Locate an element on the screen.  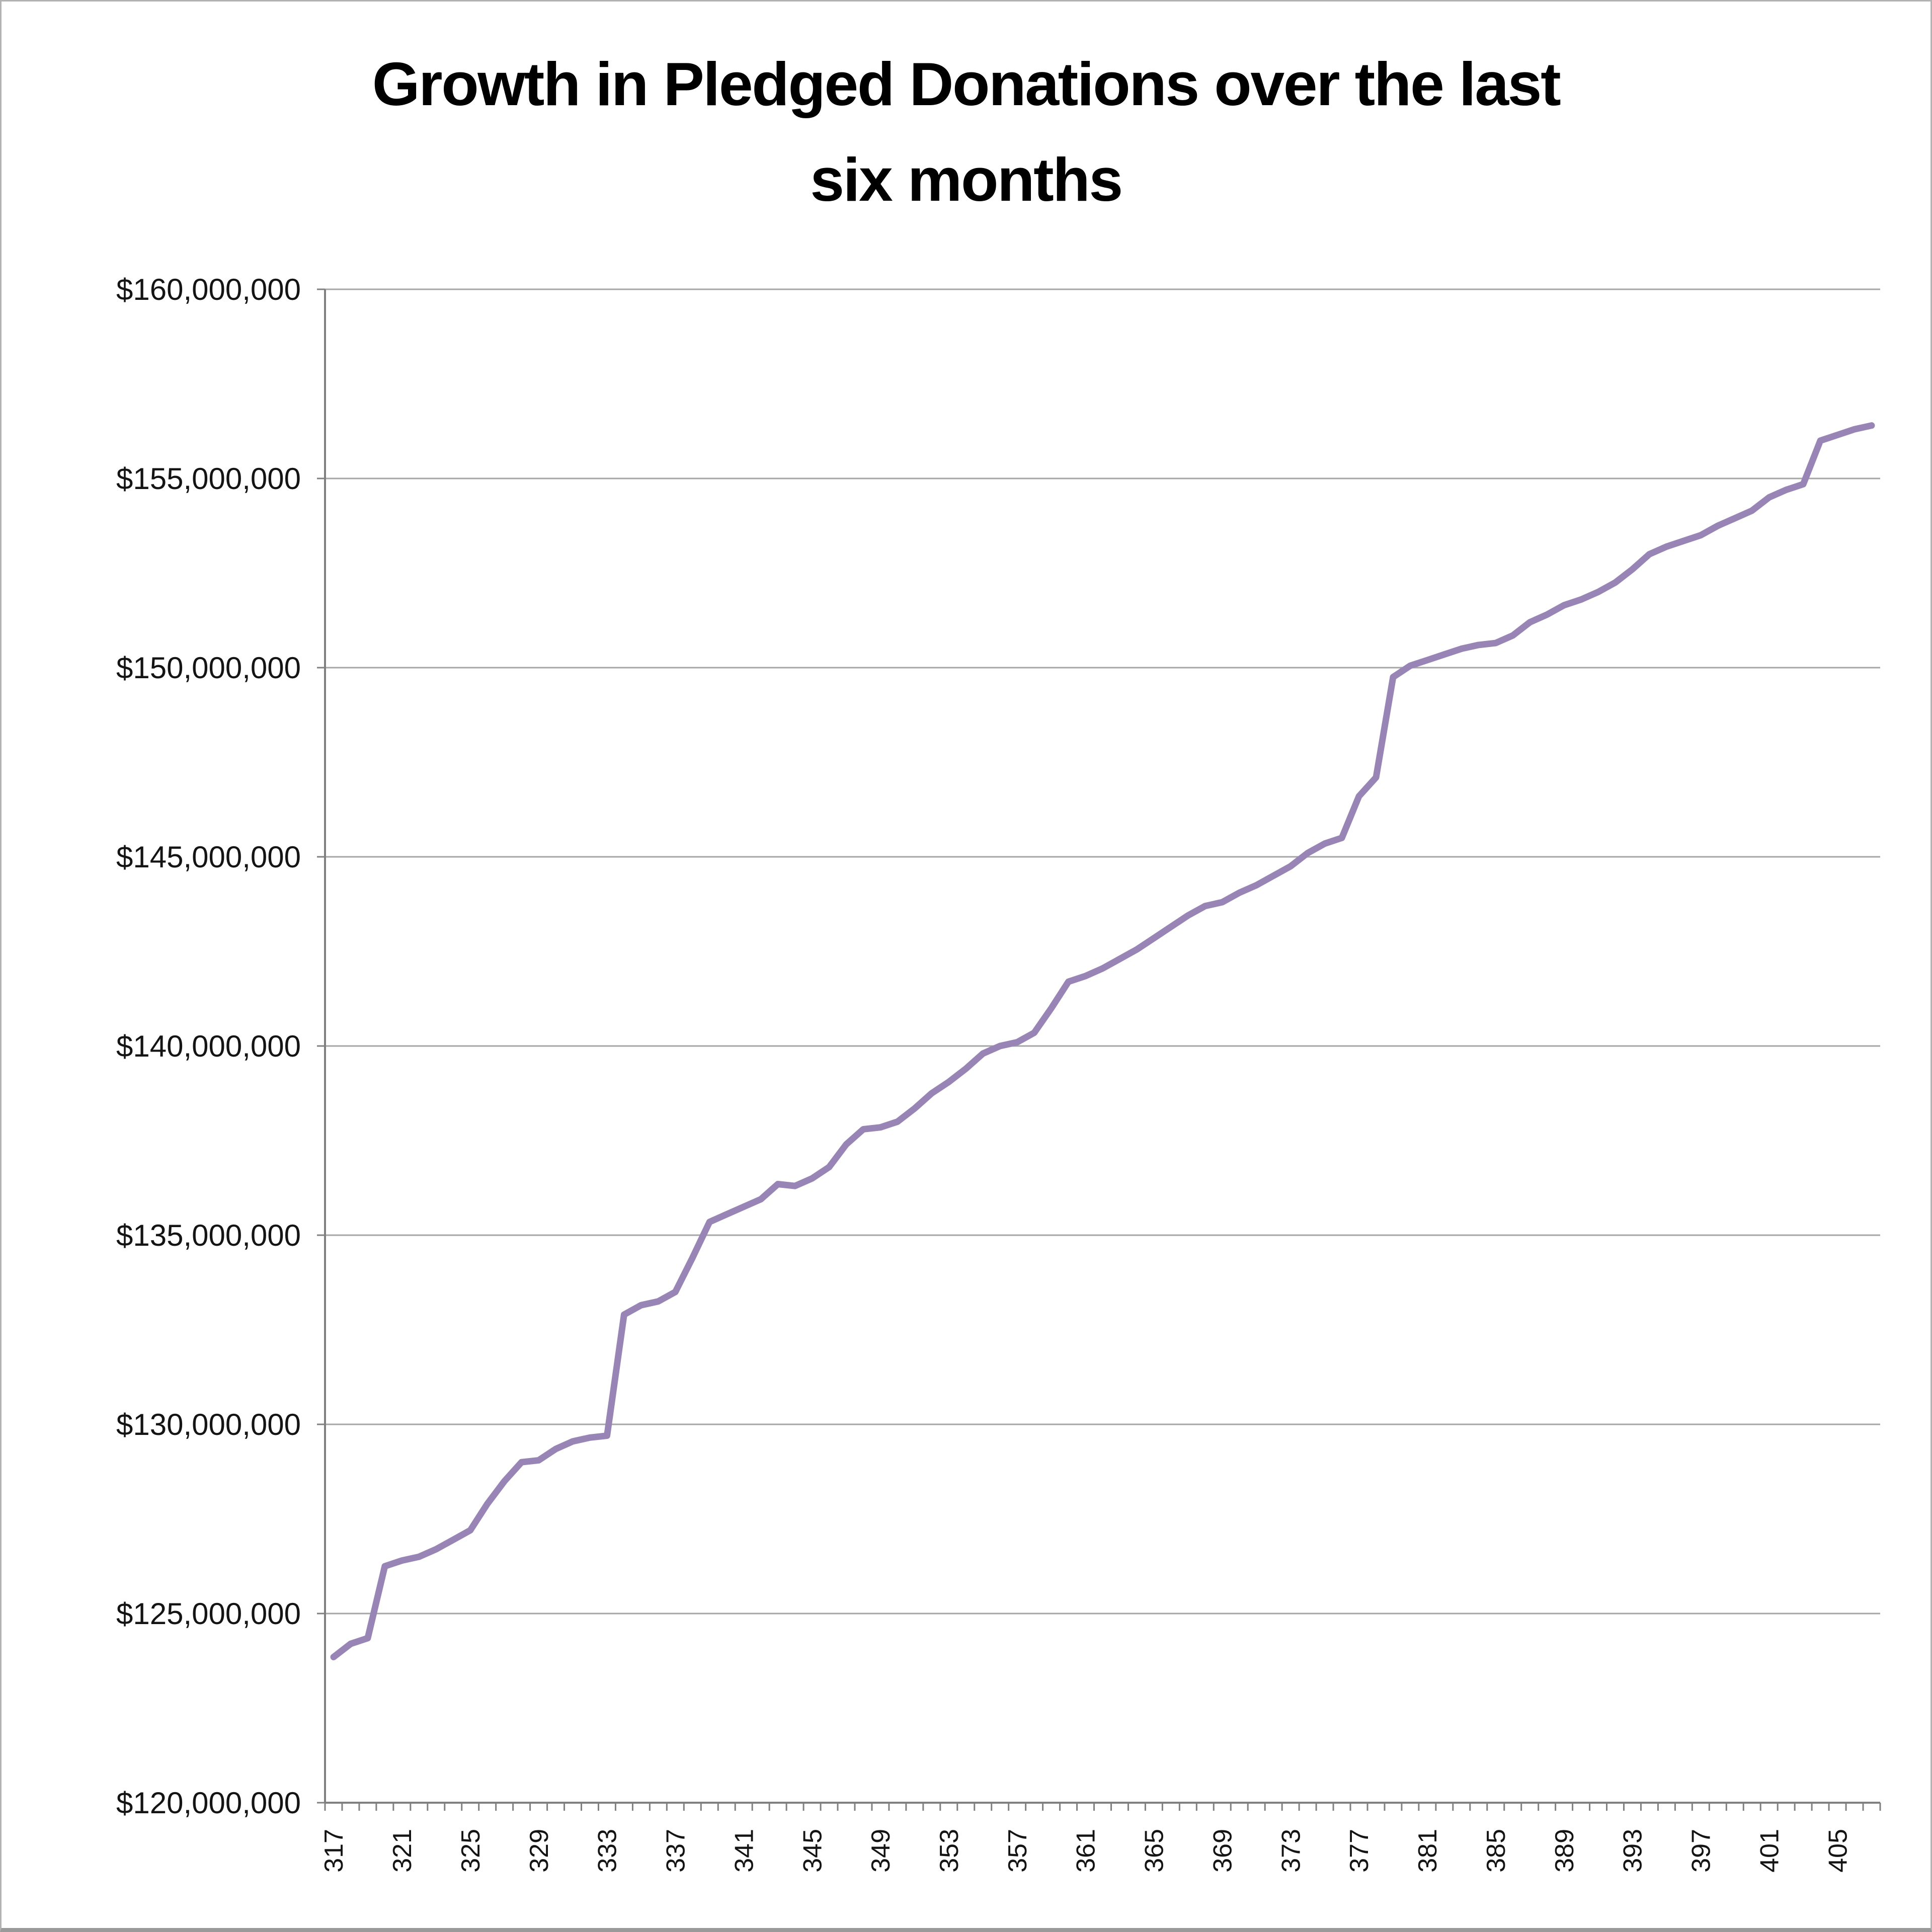
x-tick-label: 317 is located at coordinates (334, 1851).